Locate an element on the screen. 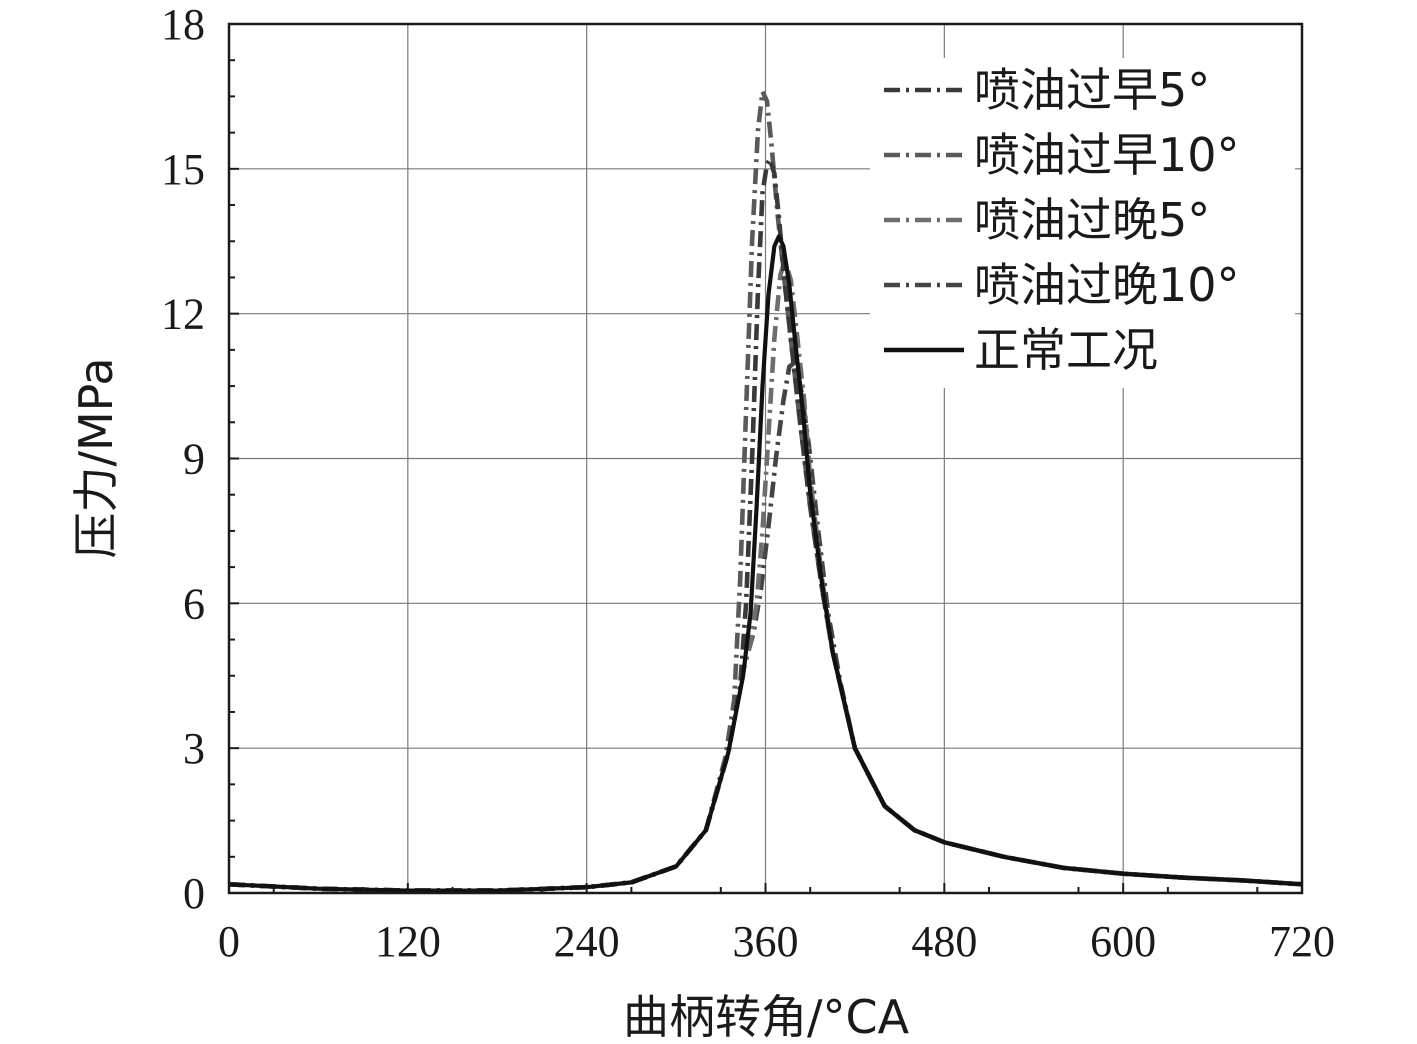  y-tick-label: 15 is located at coordinates (183, 169).